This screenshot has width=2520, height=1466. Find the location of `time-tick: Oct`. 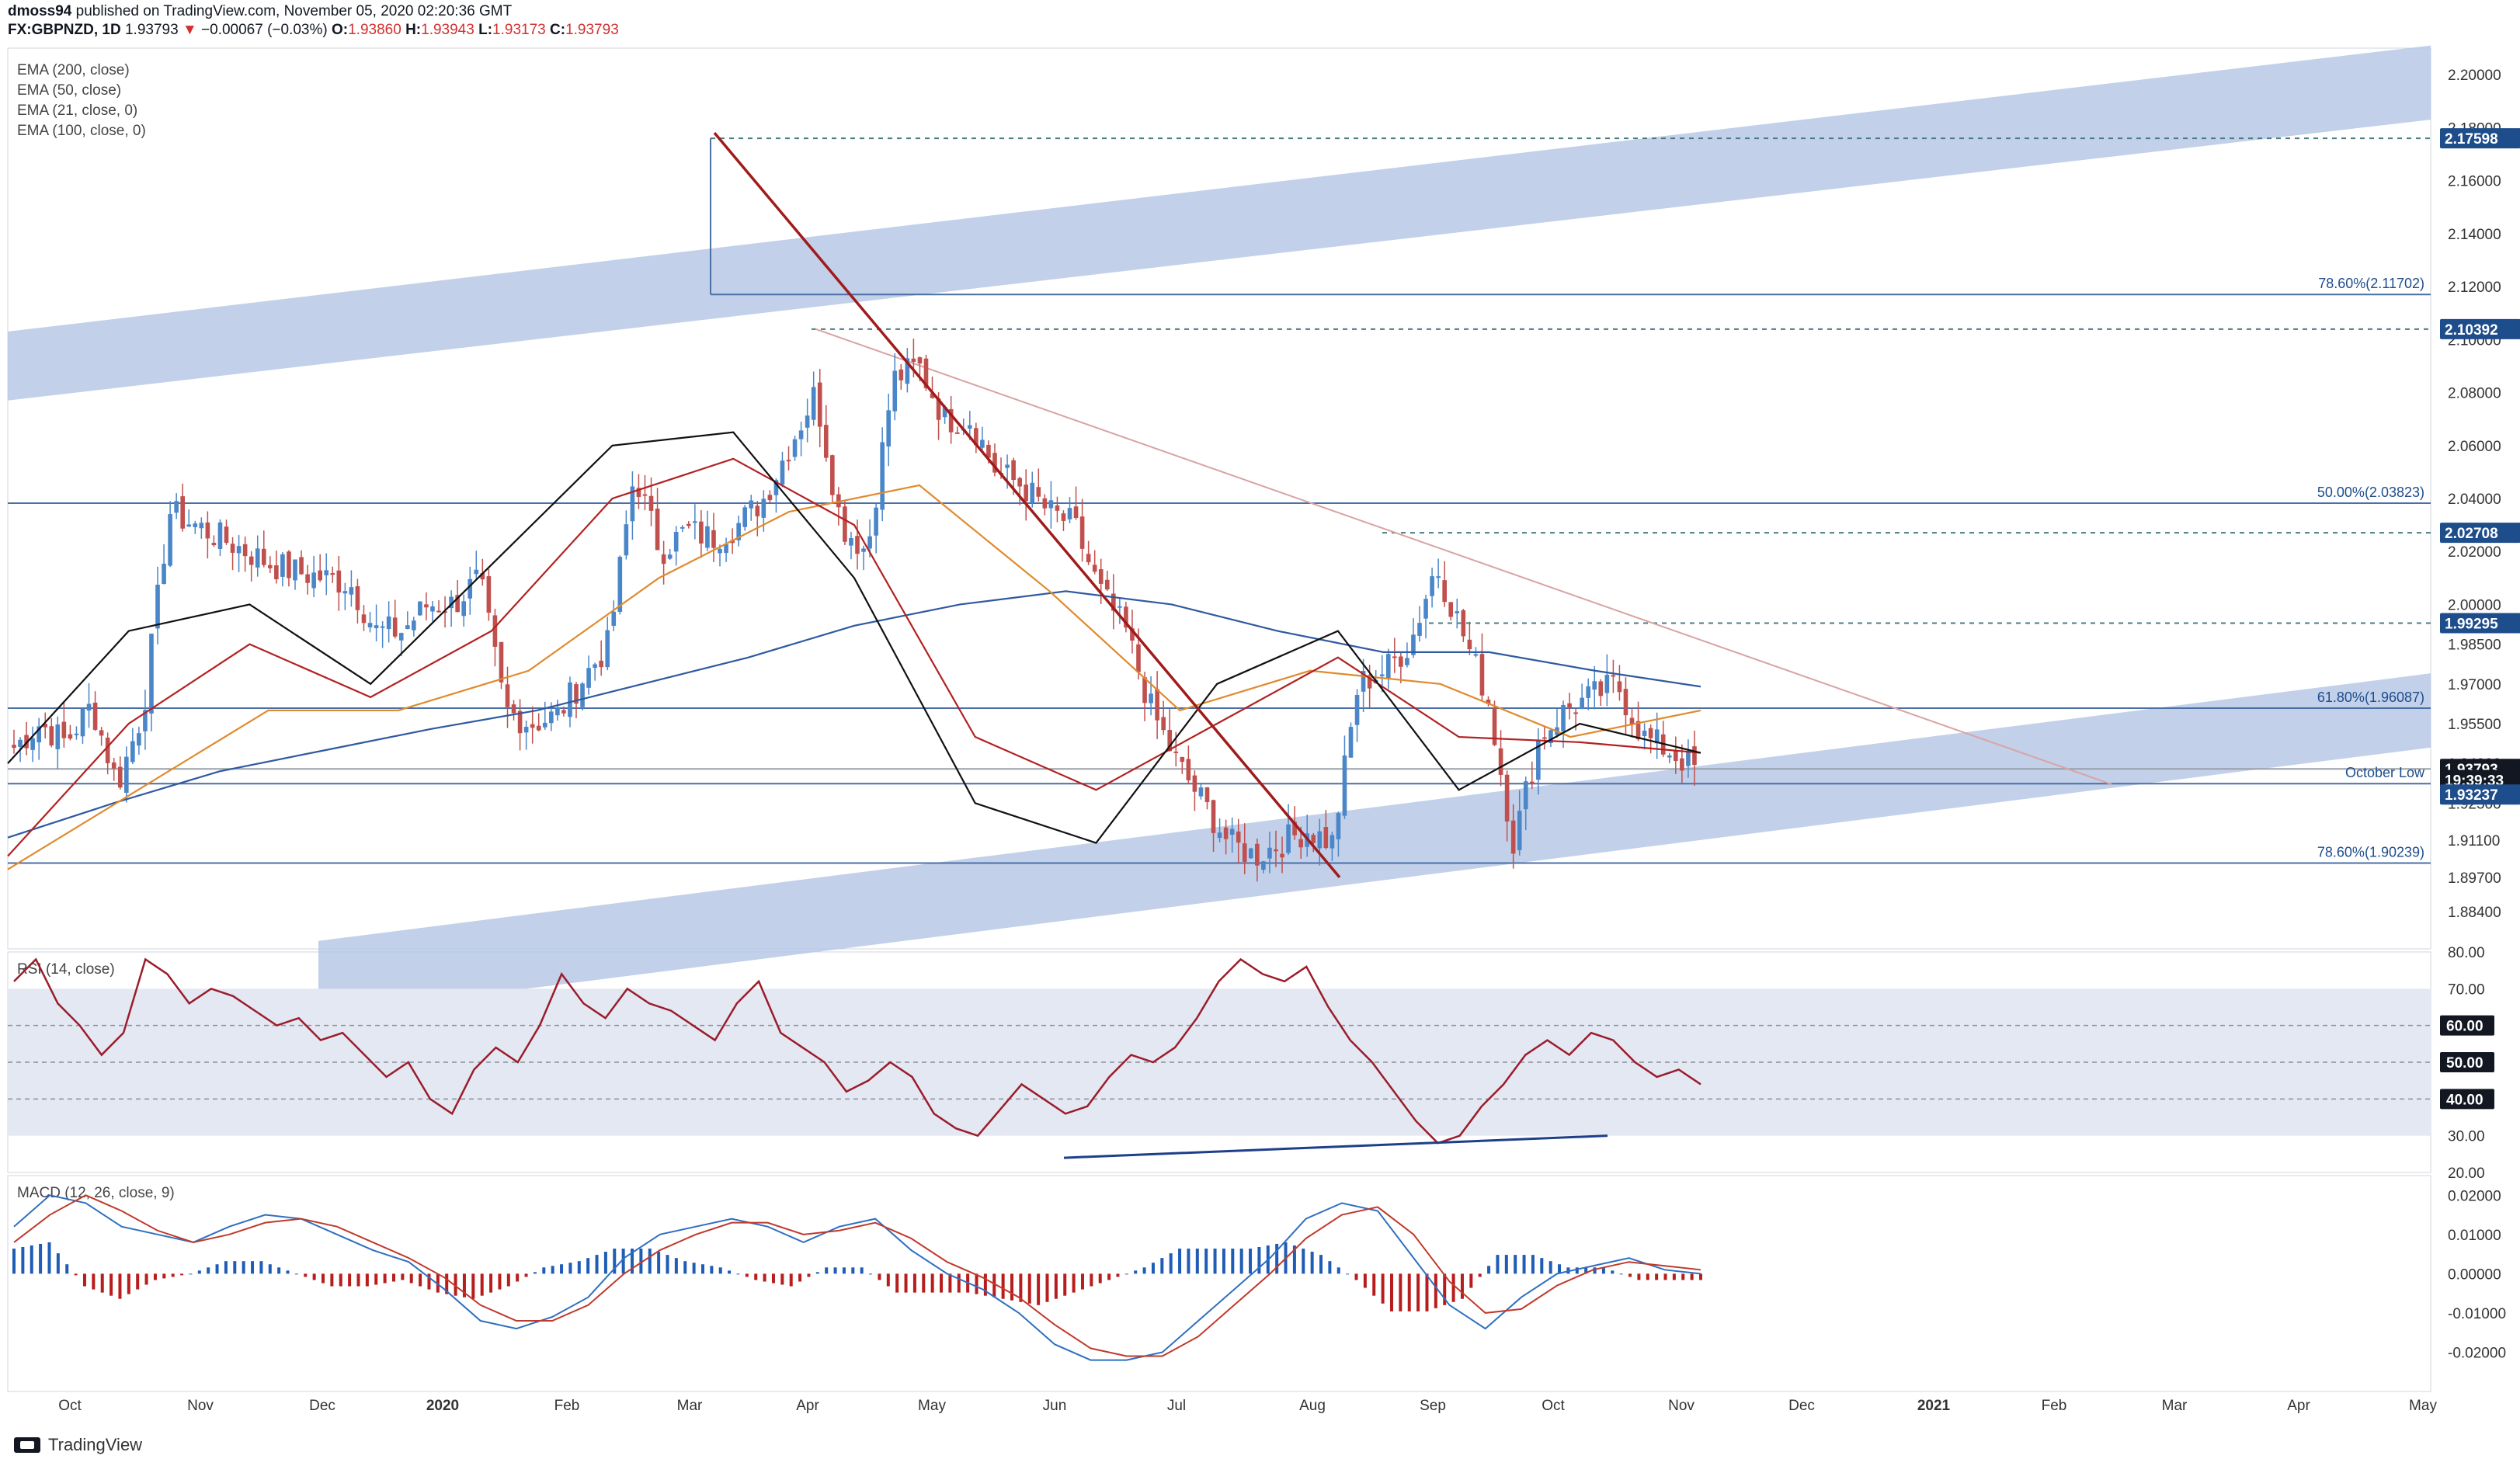

time-tick: Oct is located at coordinates (1553, 1406).